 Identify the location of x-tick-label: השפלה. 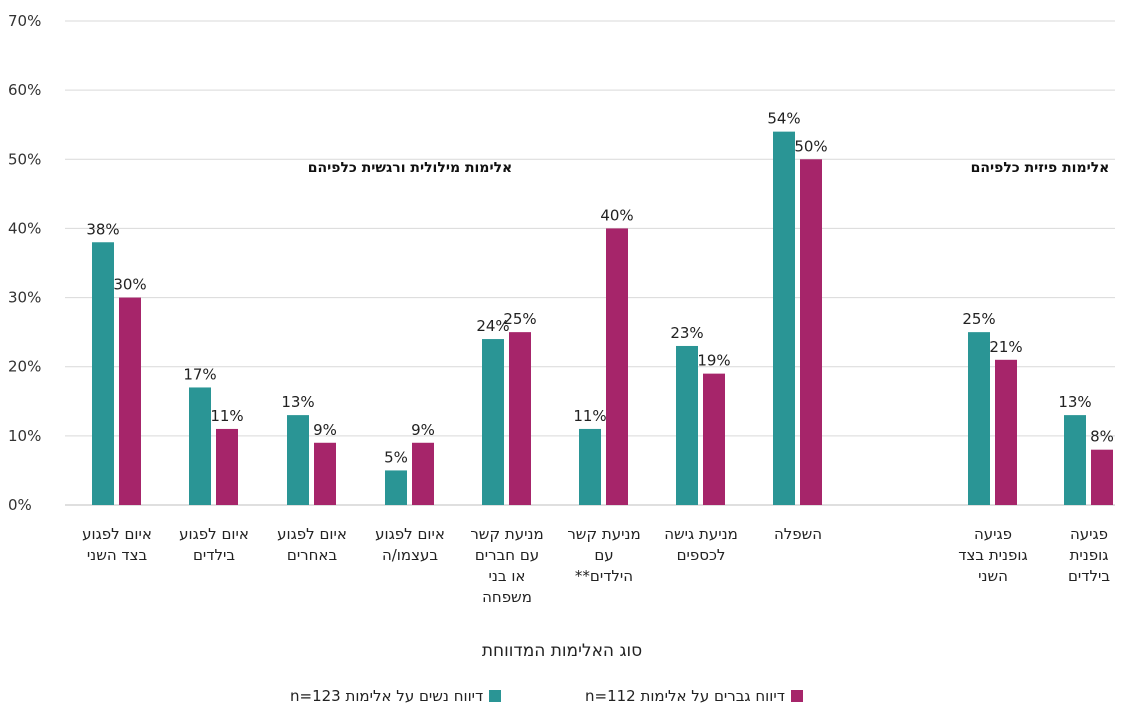
(798, 534).